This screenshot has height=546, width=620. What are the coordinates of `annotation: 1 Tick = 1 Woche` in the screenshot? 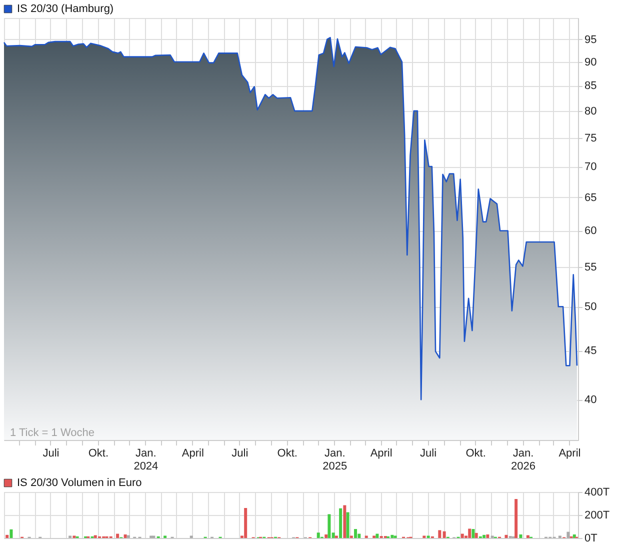 It's located at (52, 433).